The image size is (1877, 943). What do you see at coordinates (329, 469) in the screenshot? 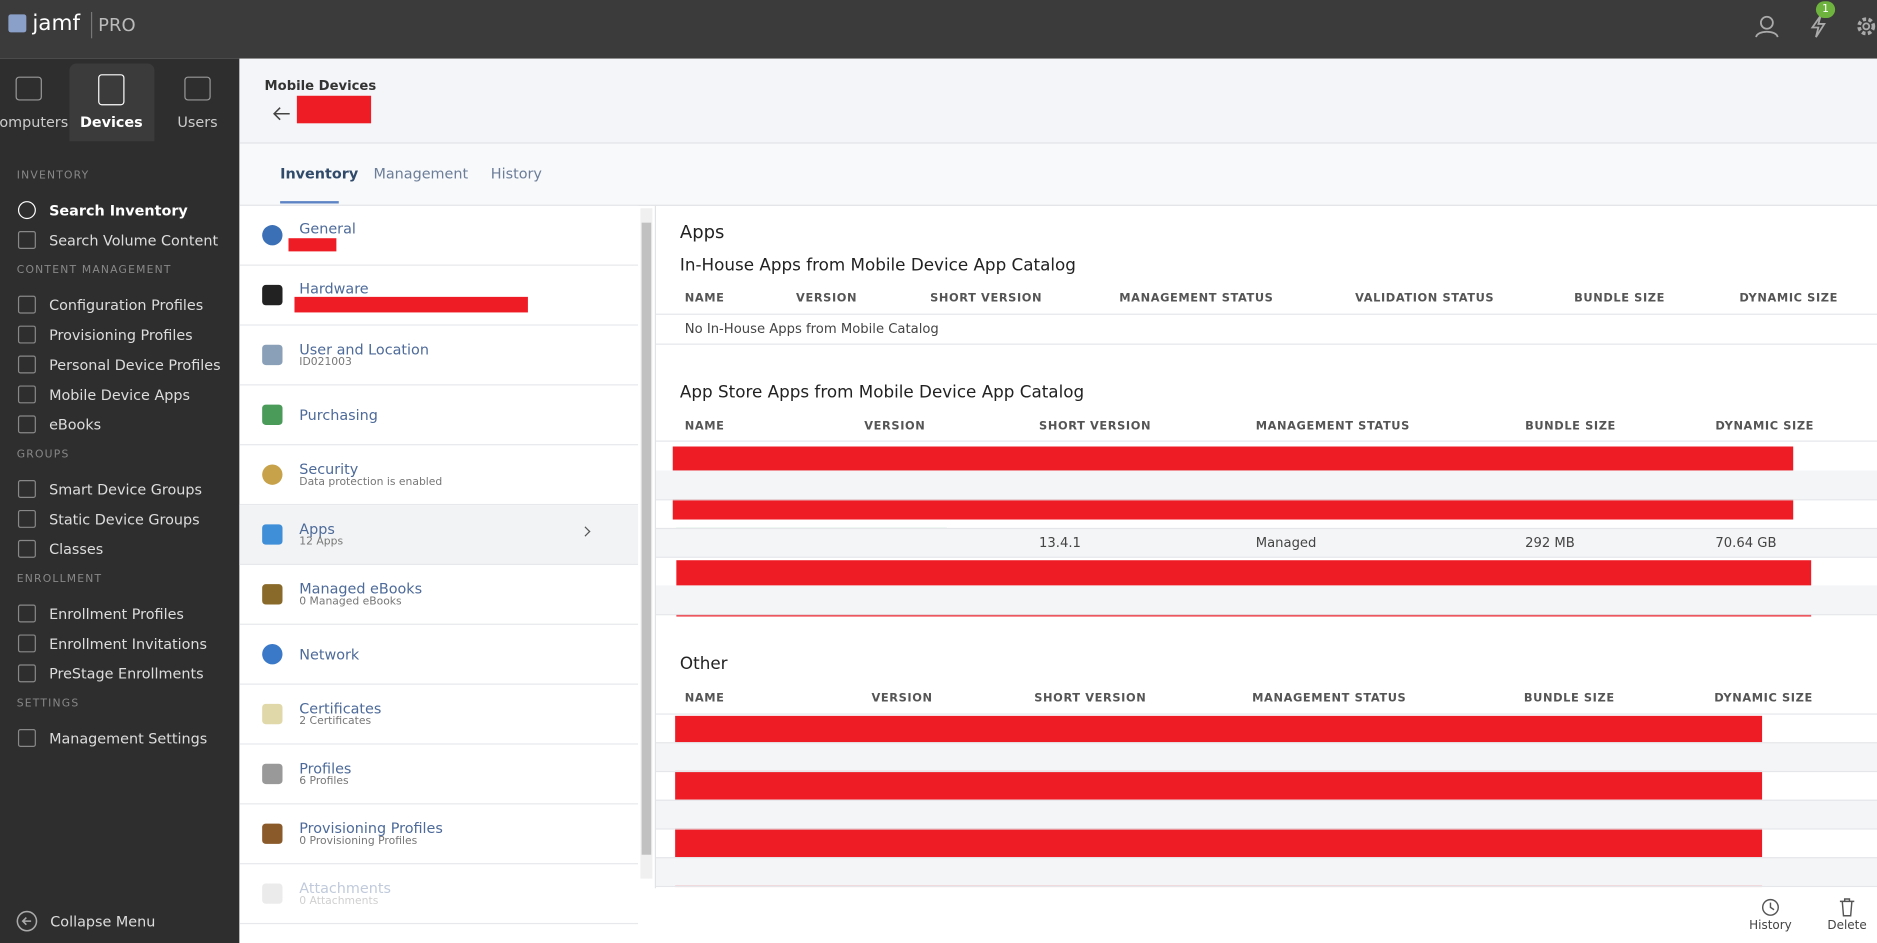
I see `category-title: Security` at bounding box center [329, 469].